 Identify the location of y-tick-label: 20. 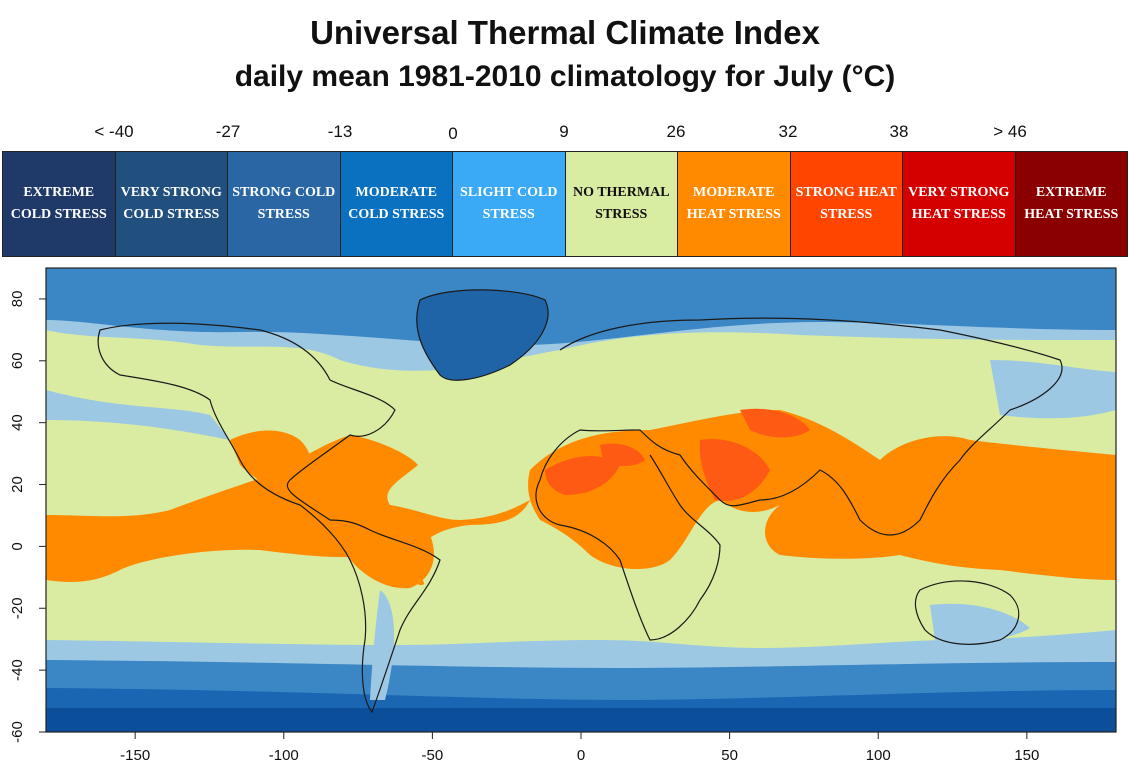
(17, 484).